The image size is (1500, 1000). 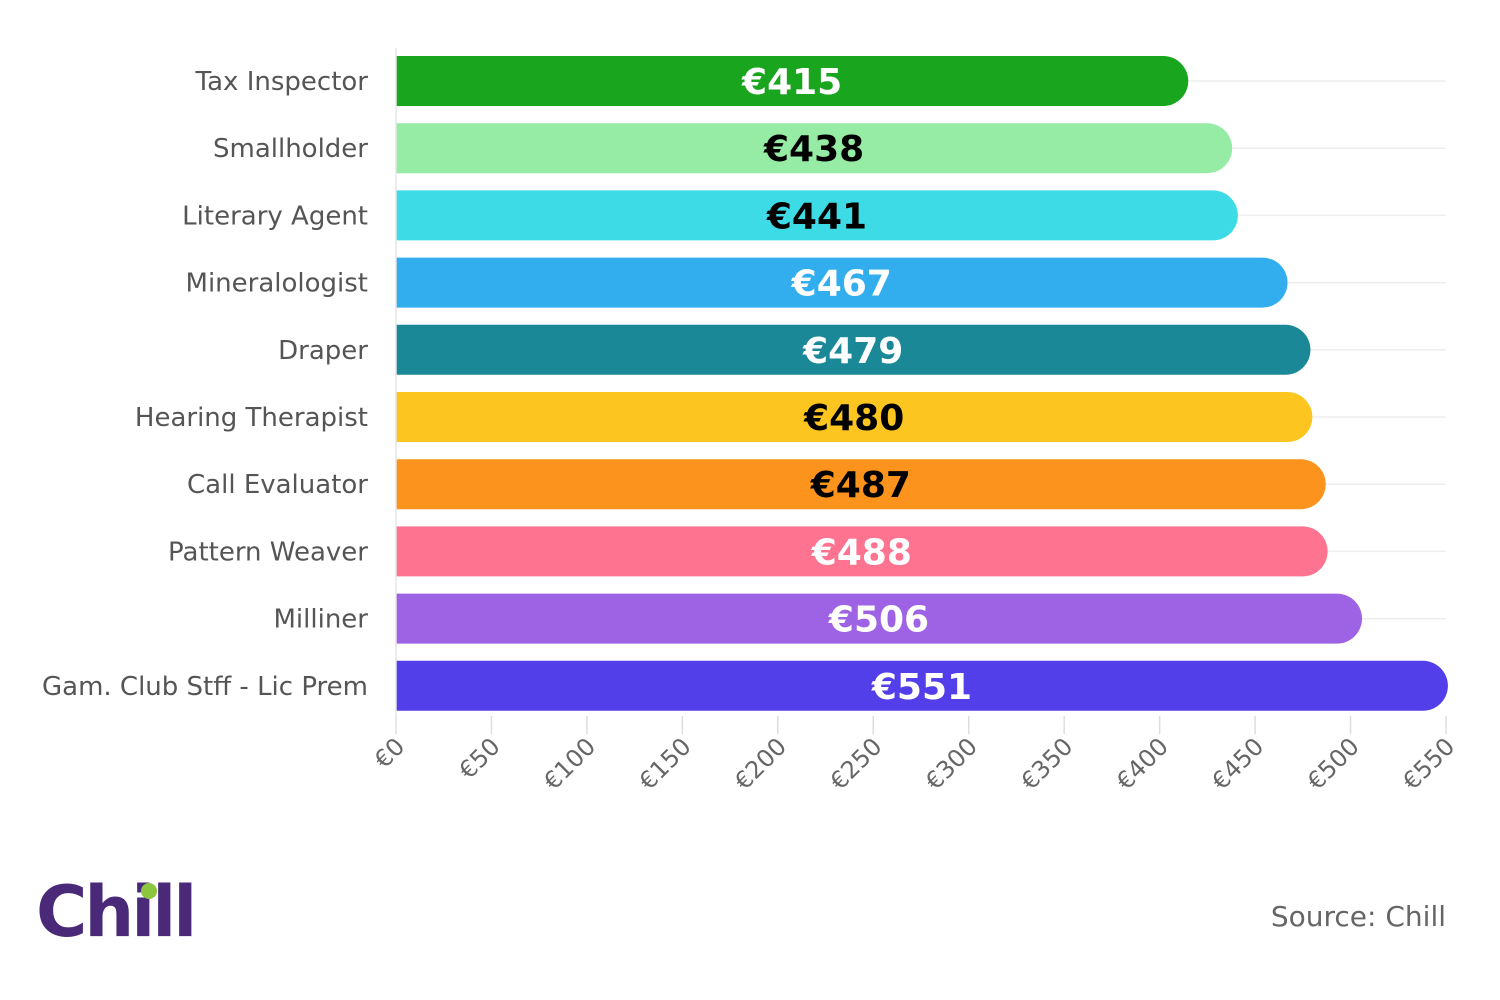 What do you see at coordinates (1428, 763) in the screenshot?
I see `x-tick-label: €550` at bounding box center [1428, 763].